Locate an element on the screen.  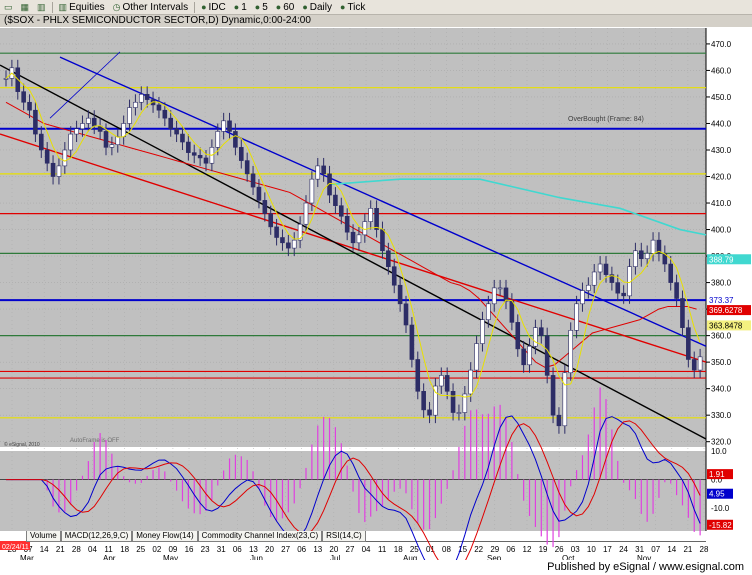
x-tick-label: 21 is located at coordinates (60, 549).